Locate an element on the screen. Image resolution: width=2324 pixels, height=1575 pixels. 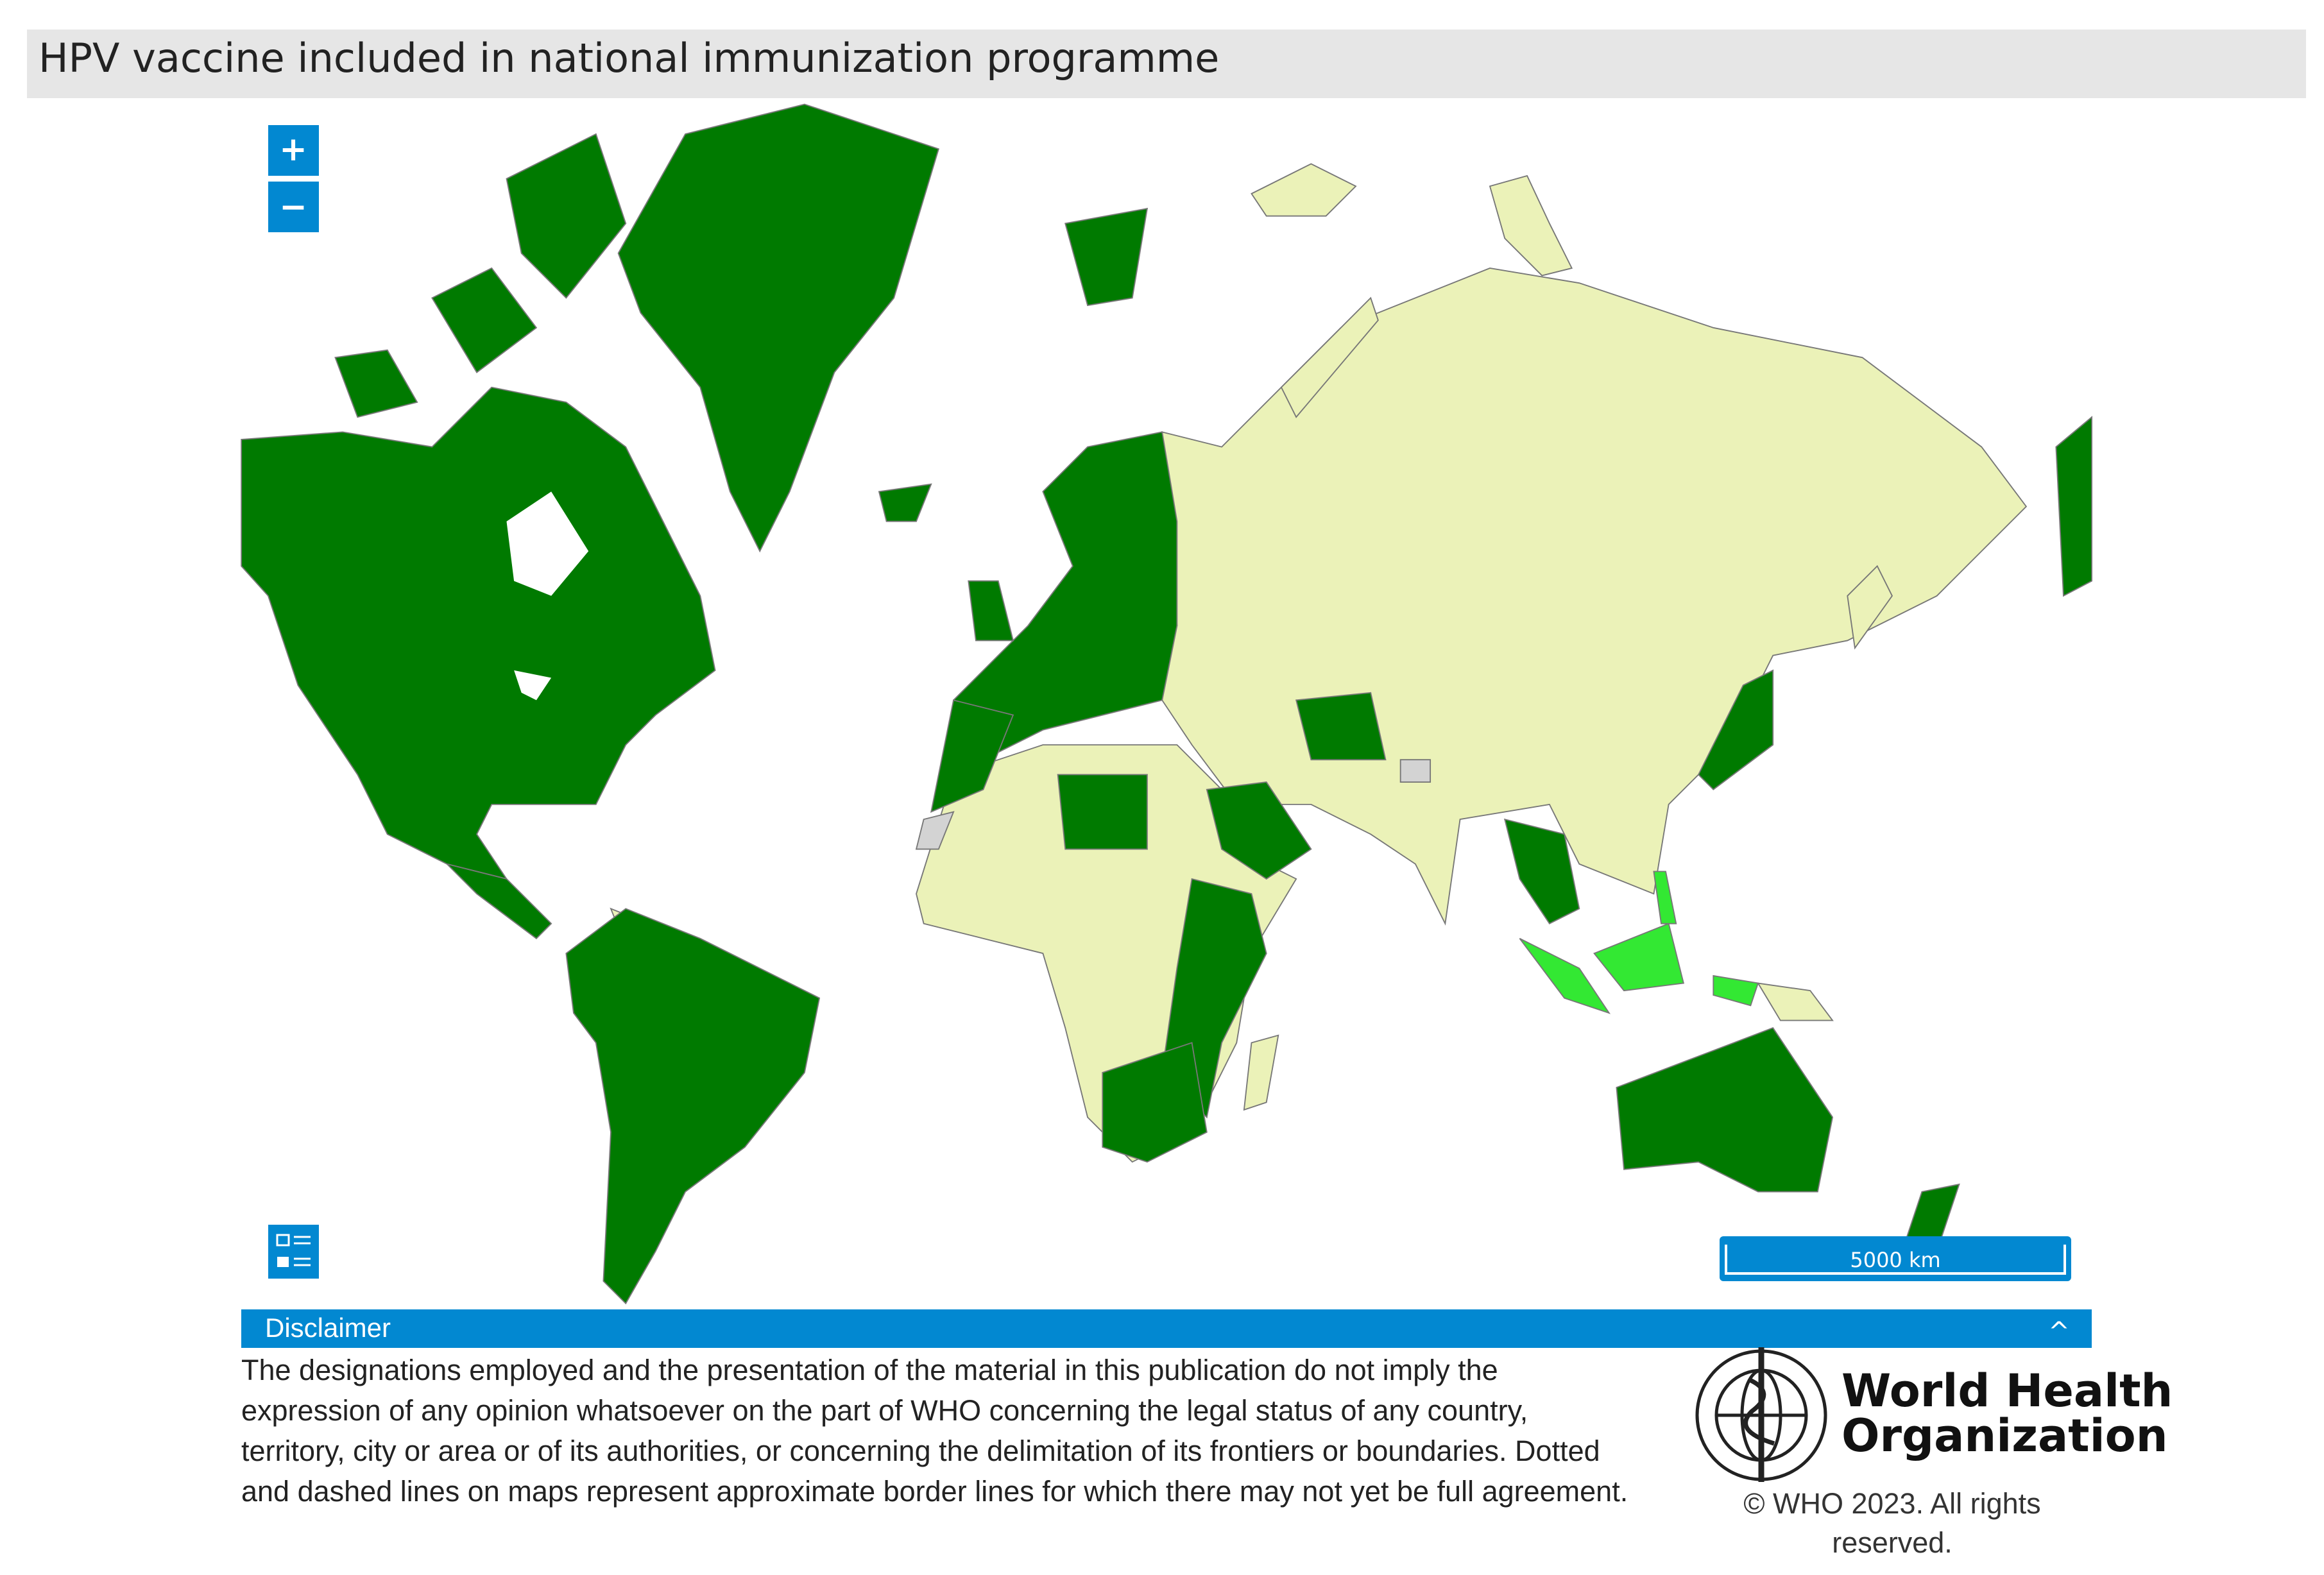
lakes is located at coordinates (547, 596).